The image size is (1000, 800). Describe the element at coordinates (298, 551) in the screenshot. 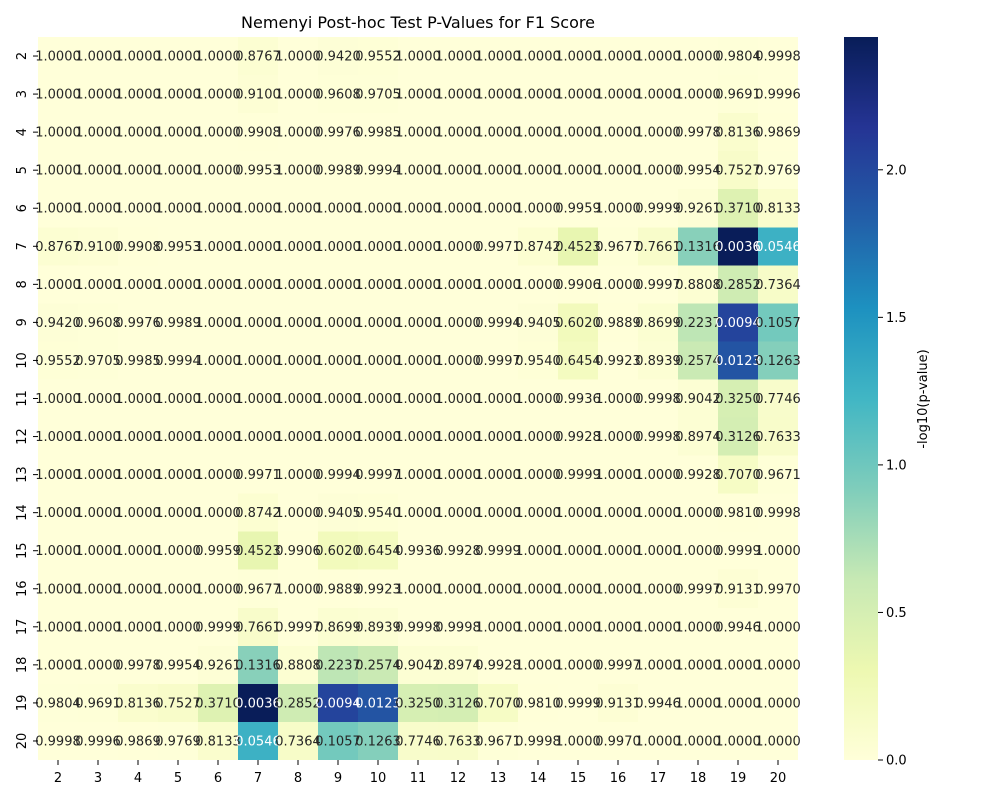

I see `cell-value-label: 0.9906` at that location.